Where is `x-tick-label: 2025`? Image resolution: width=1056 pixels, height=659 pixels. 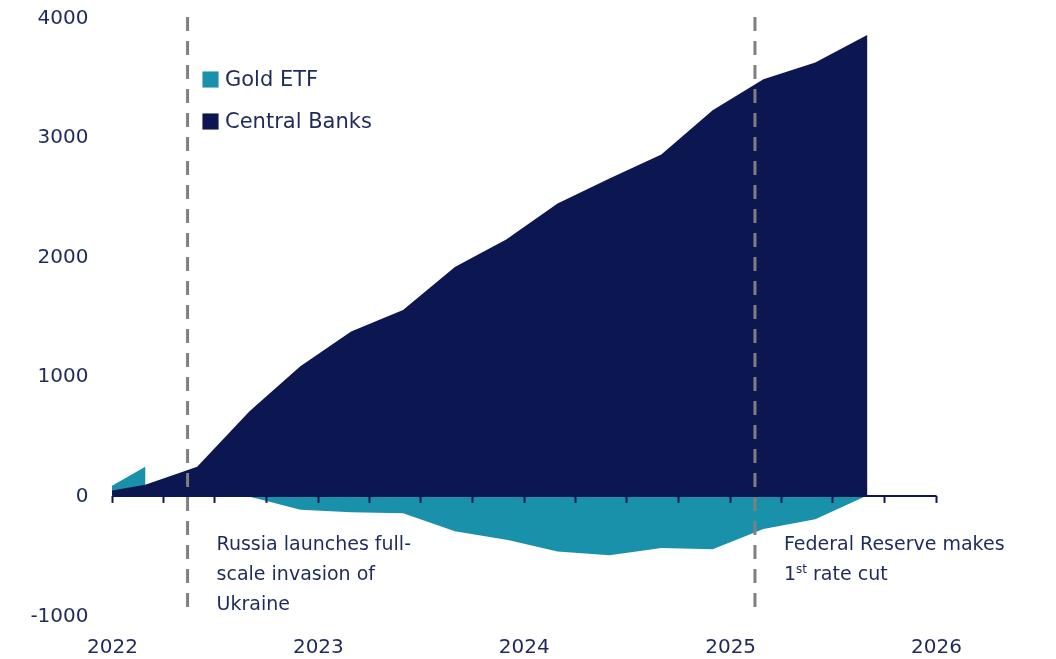
x-tick-label: 2025 is located at coordinates (731, 645).